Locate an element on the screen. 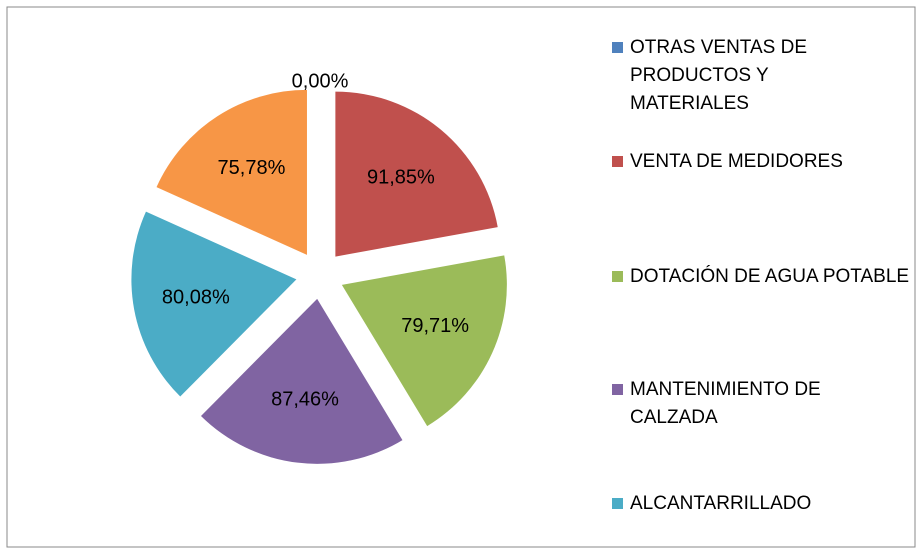 This screenshot has width=923, height=550. legend-entry: OTRAS VENTAS DE PRODUCTOS Y MATERIALES is located at coordinates (762, 76).